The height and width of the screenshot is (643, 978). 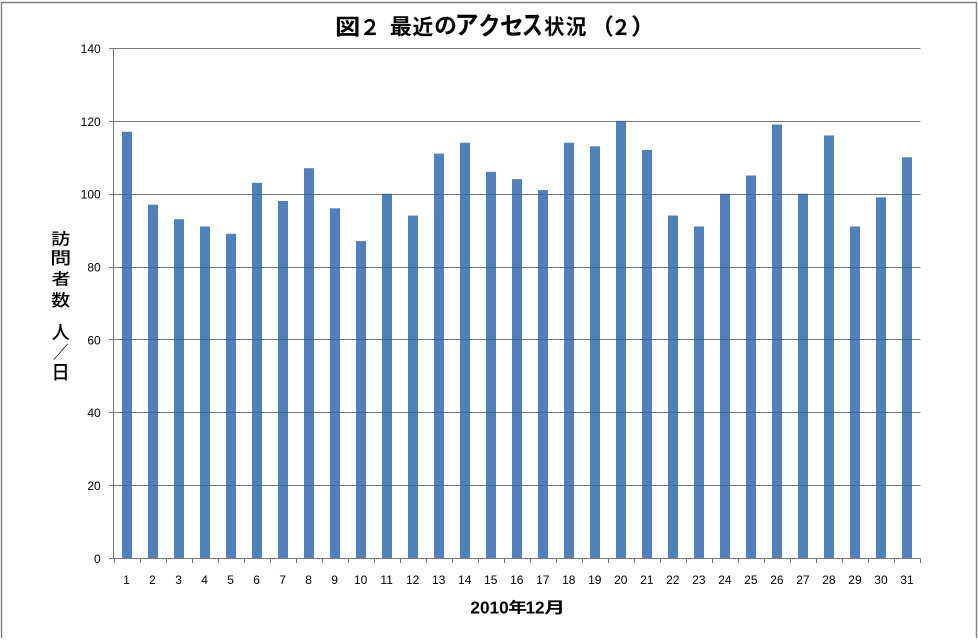 I want to click on svg-text: 25, so click(x=751, y=580).